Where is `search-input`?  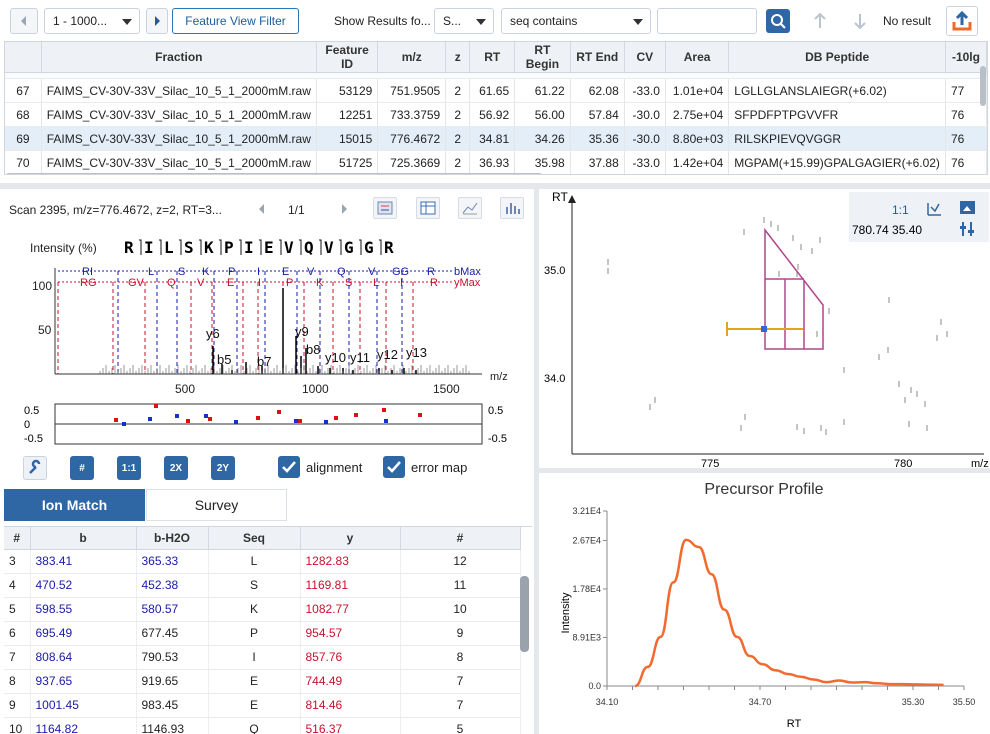
search-input is located at coordinates (707, 21).